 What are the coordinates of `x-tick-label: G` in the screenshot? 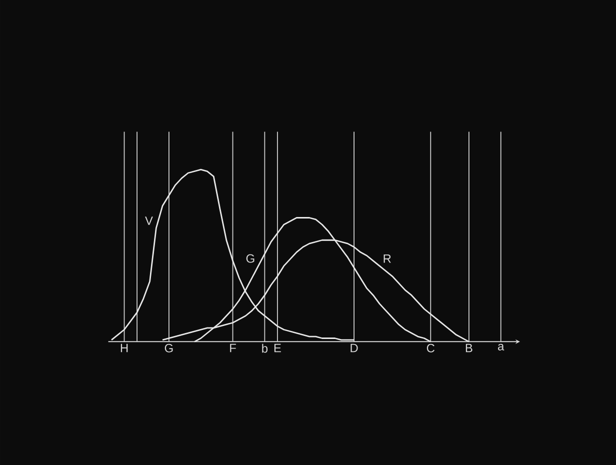 It's located at (168, 348).